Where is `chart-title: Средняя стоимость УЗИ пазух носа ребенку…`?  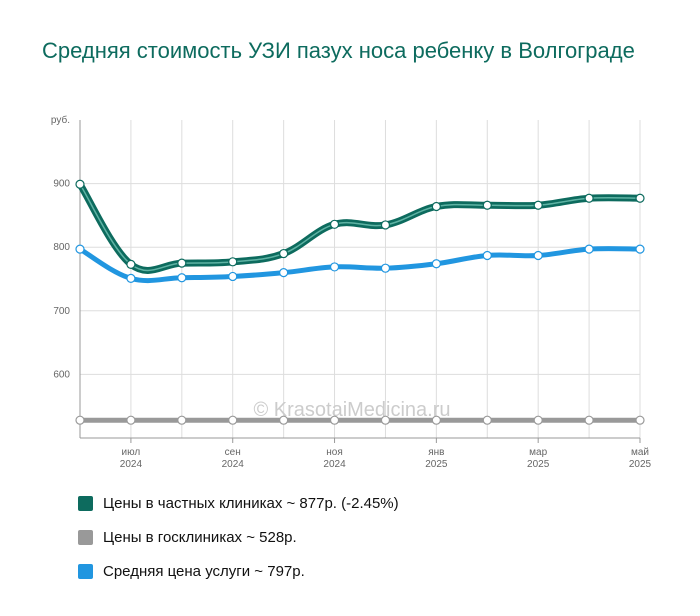 chart-title: Средняя стоимость УЗИ пазух носа ребенку… is located at coordinates (338, 50).